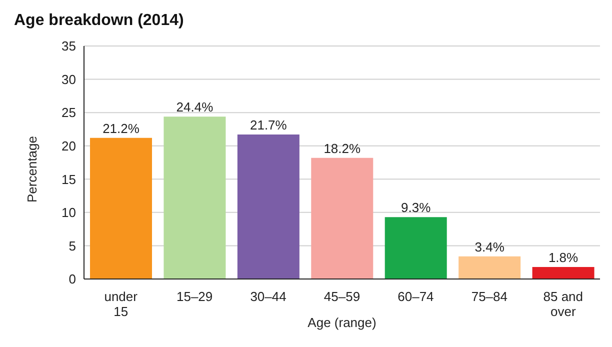 Image resolution: width=612 pixels, height=347 pixels. What do you see at coordinates (69, 79) in the screenshot?
I see `y-tick-label: 30` at bounding box center [69, 79].